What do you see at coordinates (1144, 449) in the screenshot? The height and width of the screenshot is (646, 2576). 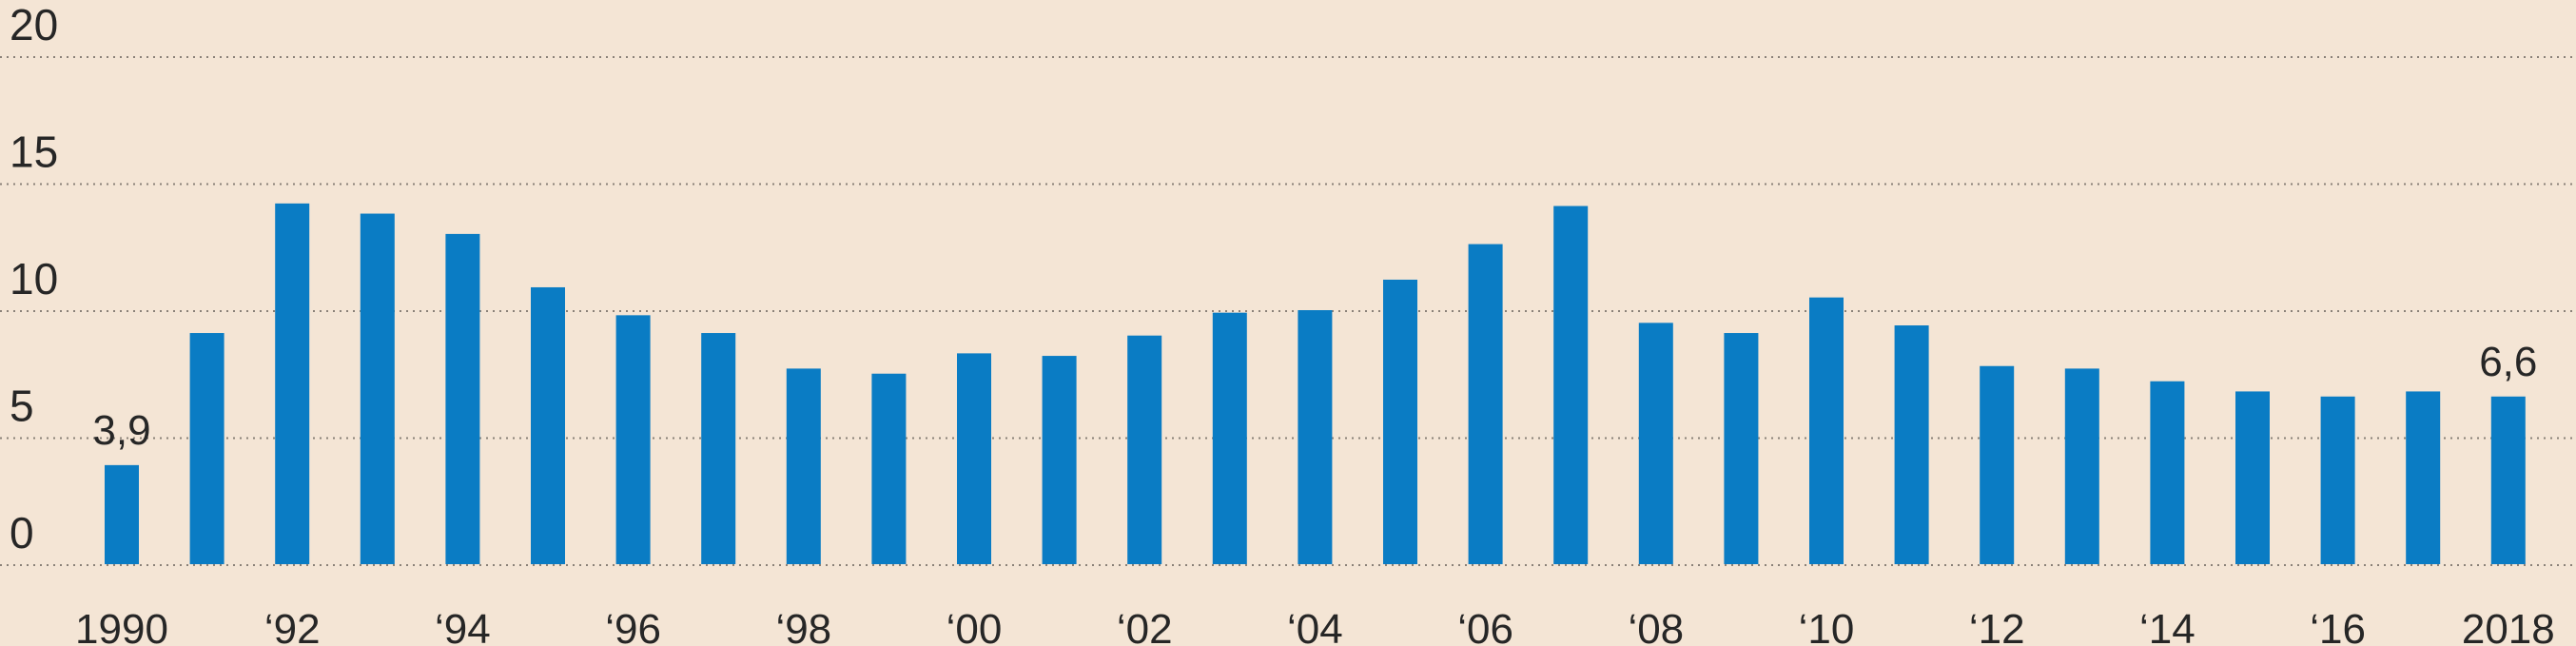 I see `bar-2002` at bounding box center [1144, 449].